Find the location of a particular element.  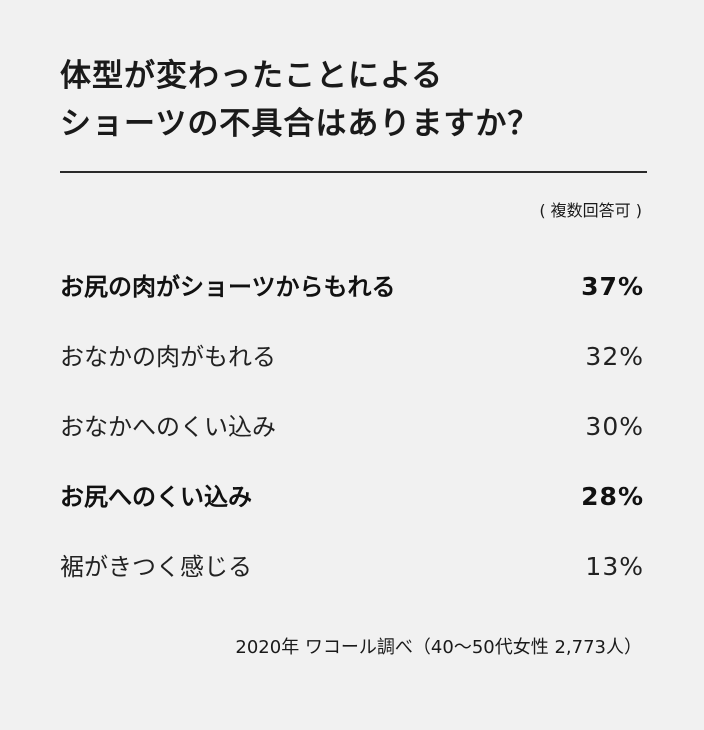

result-row: お尻へのくい込み 28% is located at coordinates (352, 497).